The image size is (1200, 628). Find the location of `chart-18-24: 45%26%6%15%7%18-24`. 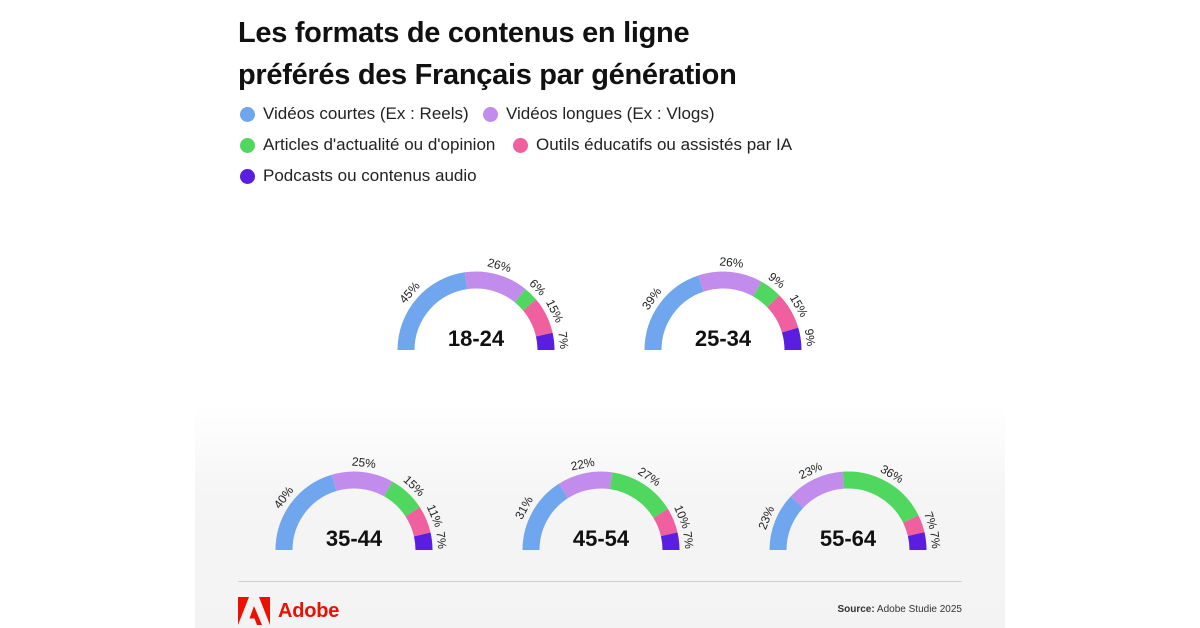

chart-18-24: 45%26%6%15%7%18-24 is located at coordinates (483, 303).